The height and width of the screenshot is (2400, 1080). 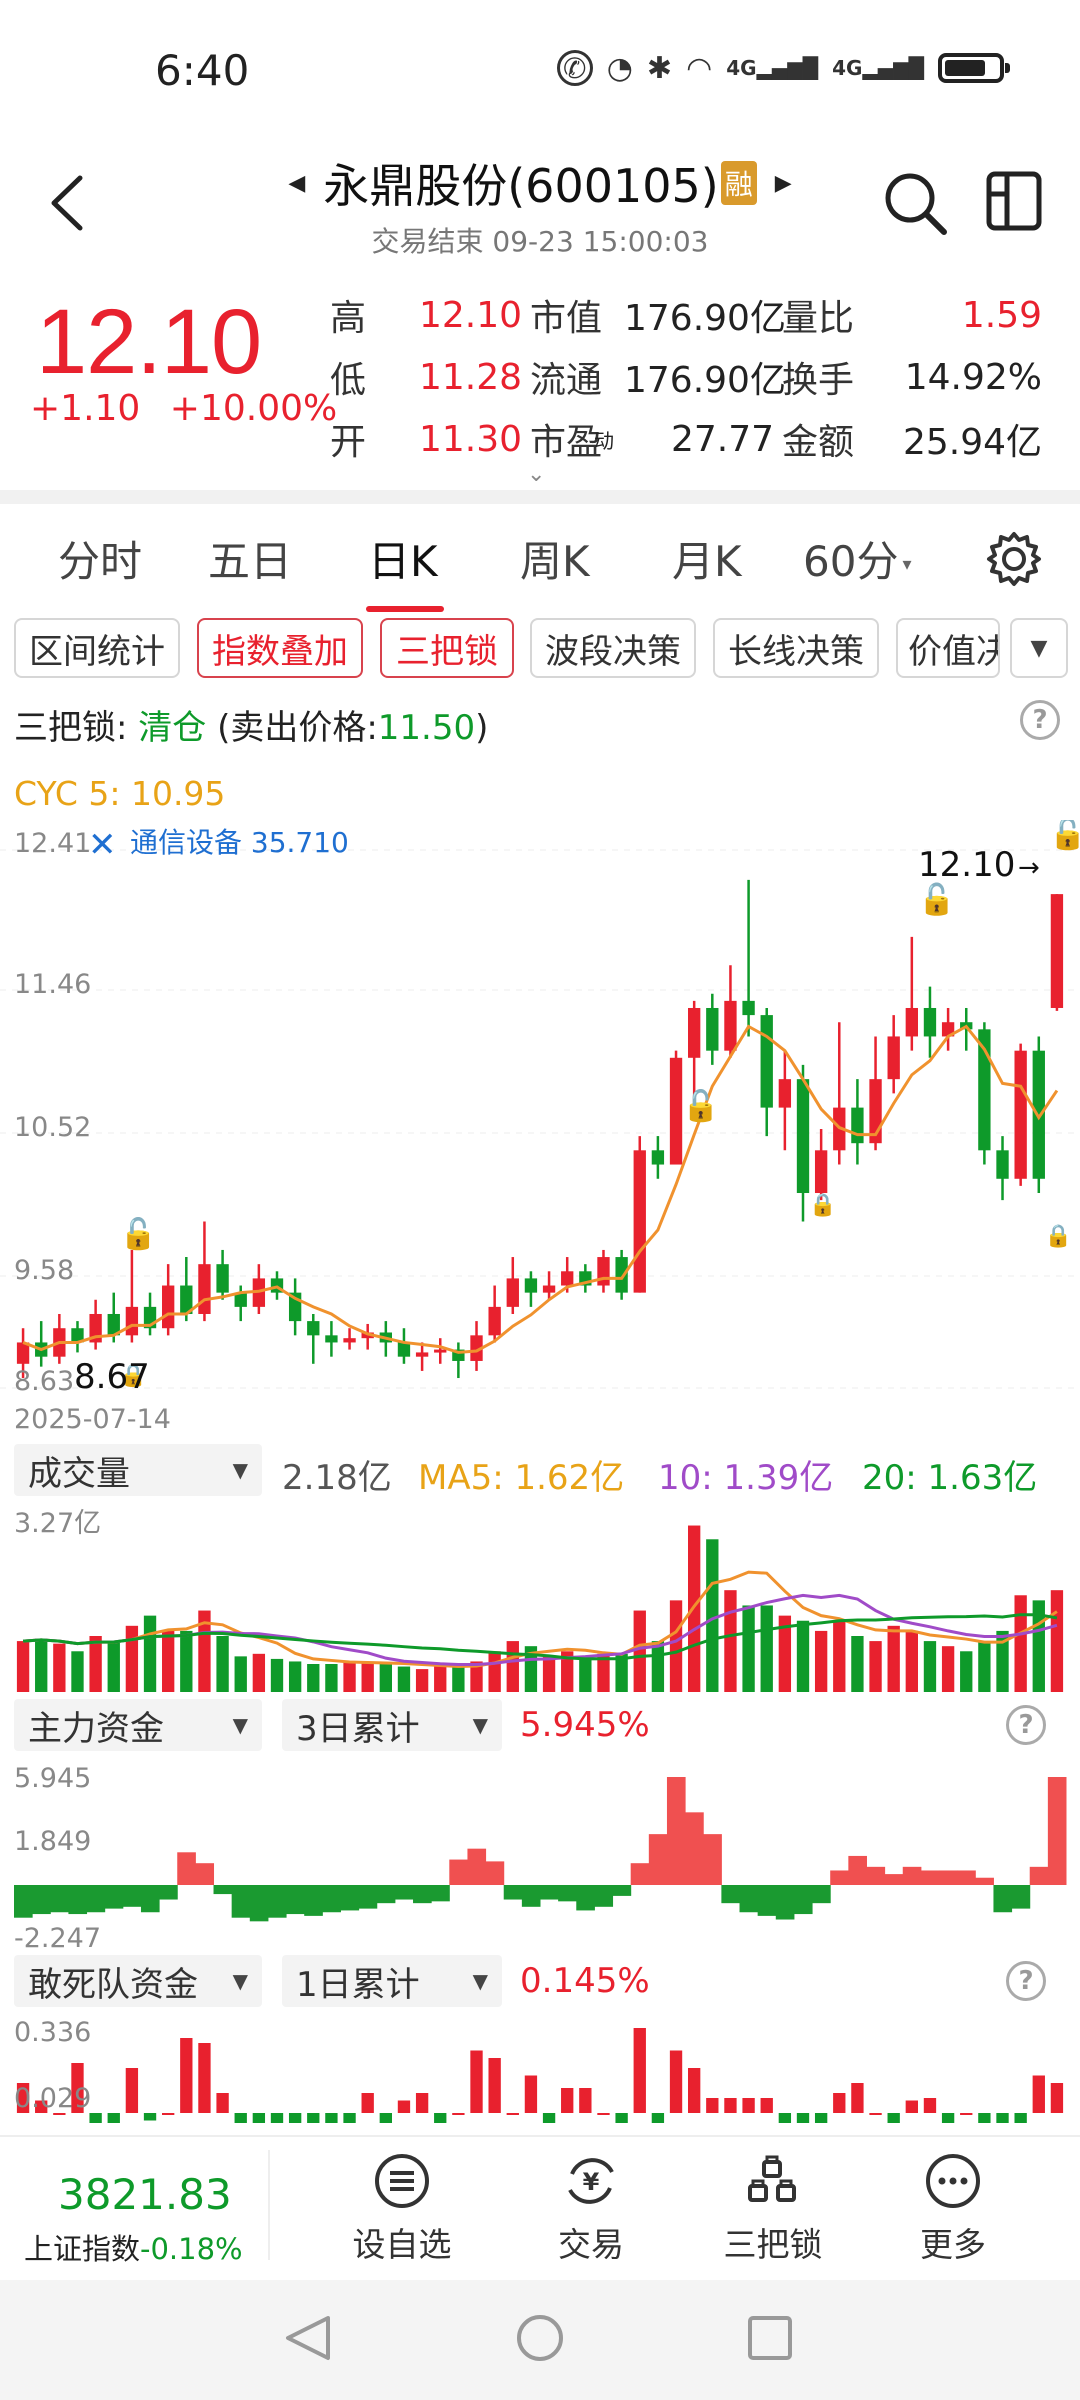 I want to click on system-recents-icon, so click(x=770, y=2338).